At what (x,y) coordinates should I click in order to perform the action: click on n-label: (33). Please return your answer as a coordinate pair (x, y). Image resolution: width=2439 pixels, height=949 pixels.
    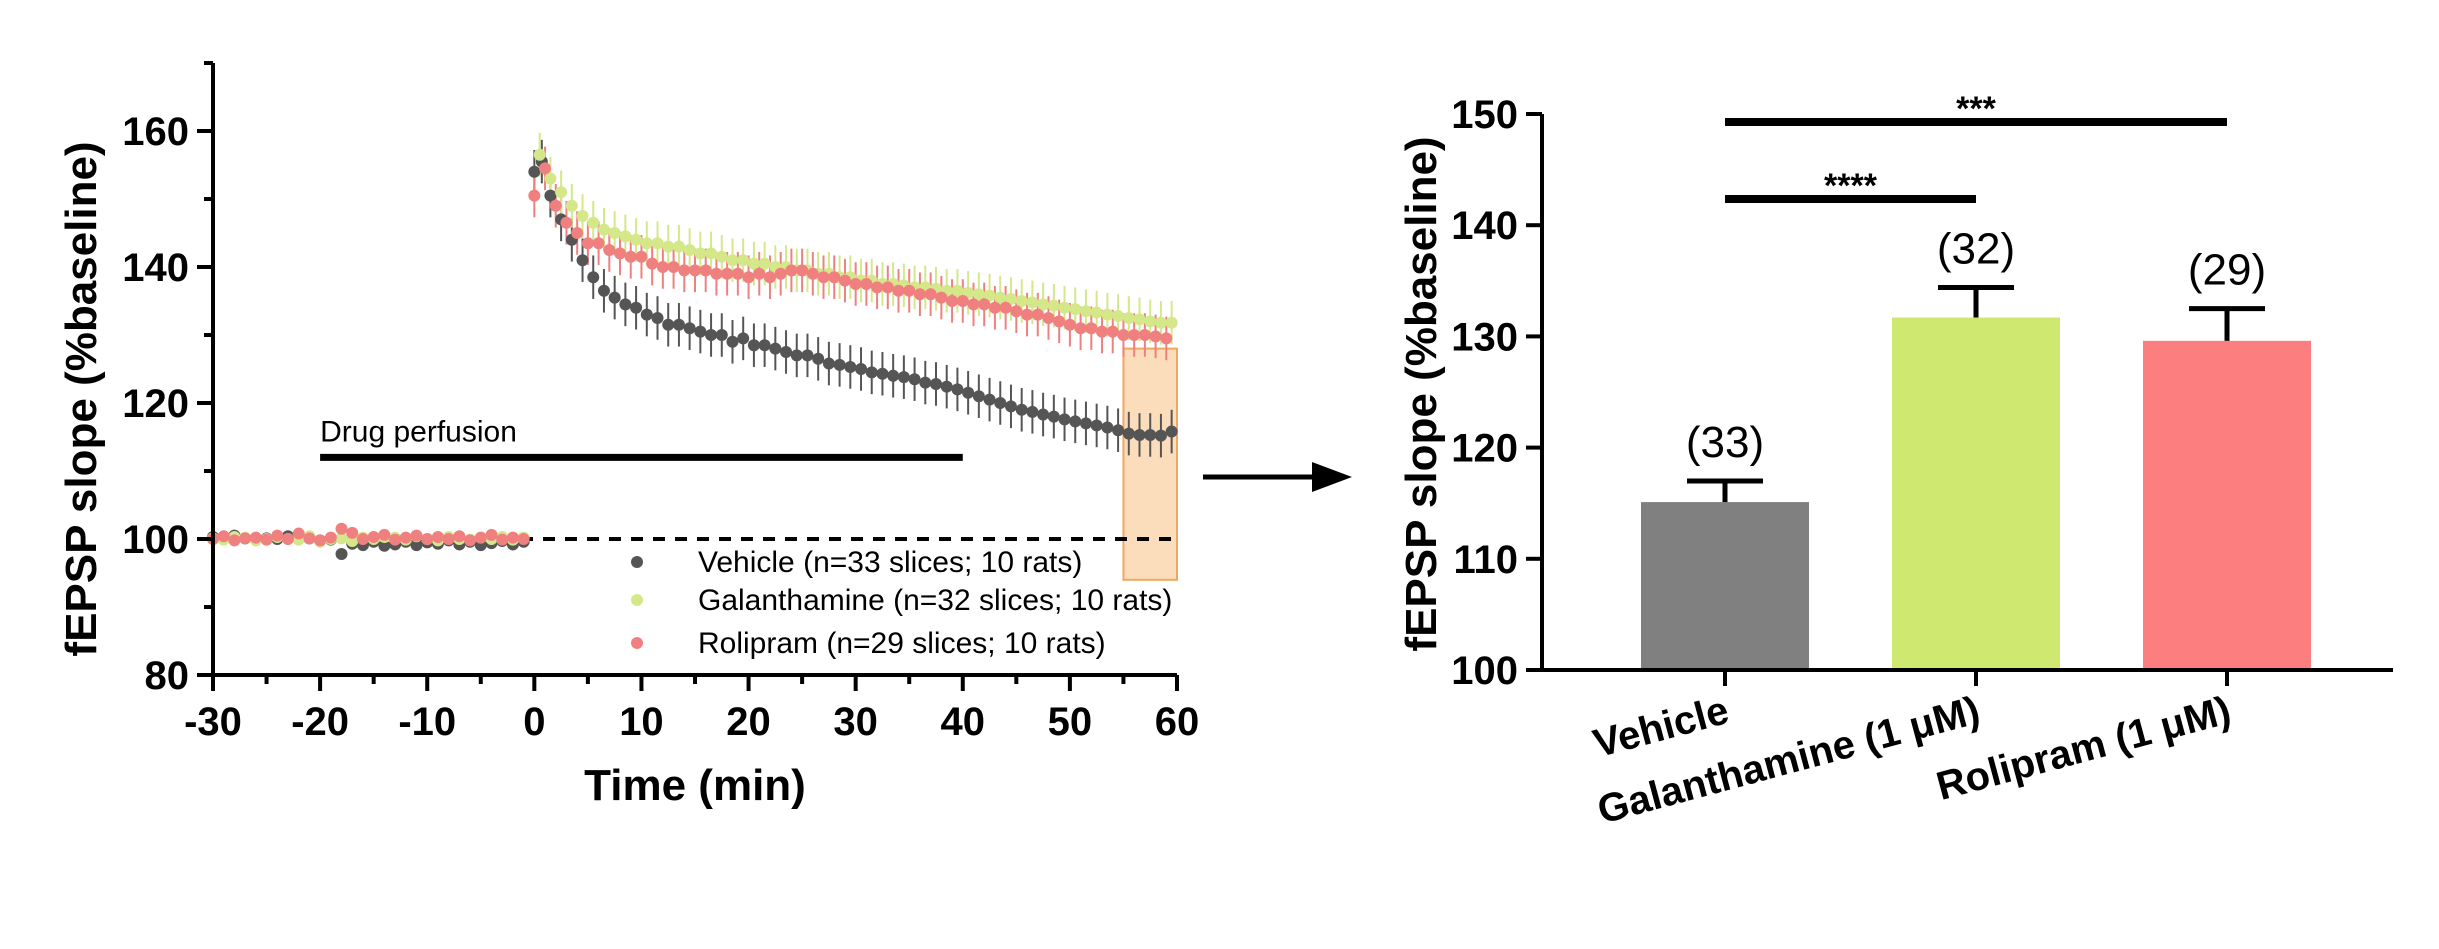
    Looking at the image, I should click on (1725, 442).